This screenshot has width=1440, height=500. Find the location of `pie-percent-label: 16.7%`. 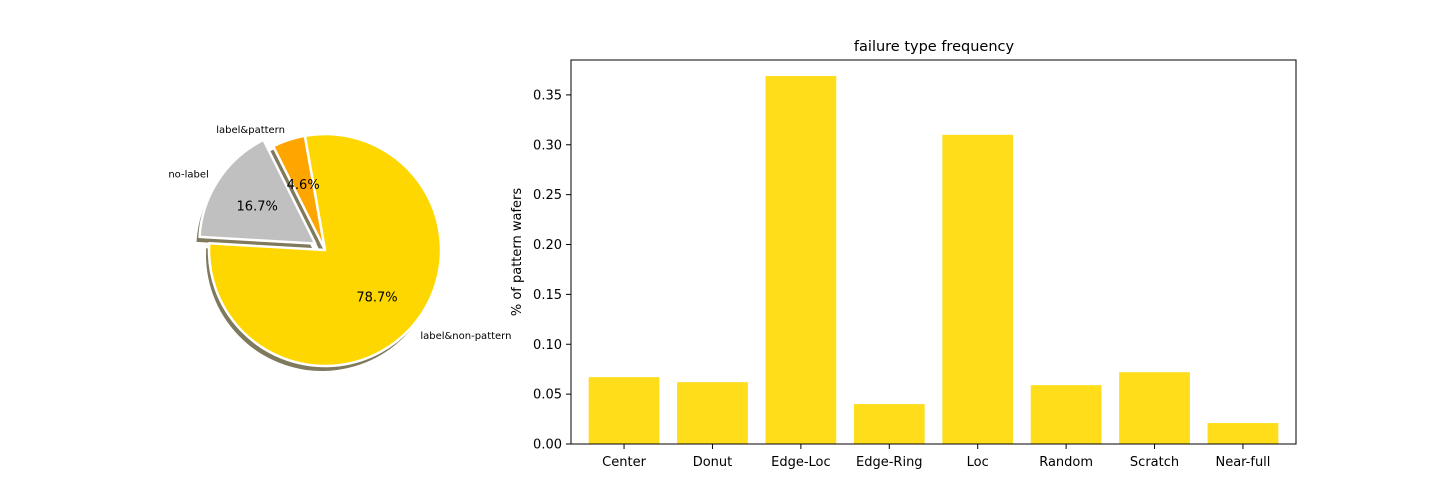

pie-percent-label: 16.7% is located at coordinates (257, 206).